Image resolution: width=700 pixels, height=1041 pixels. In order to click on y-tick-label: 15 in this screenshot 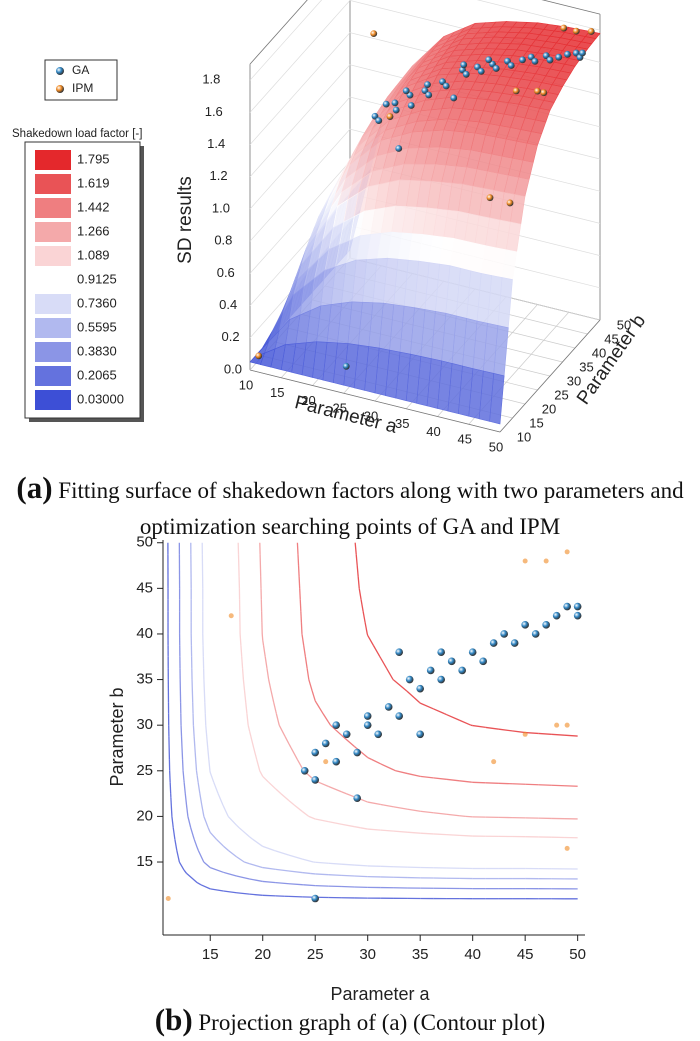, I will do `click(536, 422)`.